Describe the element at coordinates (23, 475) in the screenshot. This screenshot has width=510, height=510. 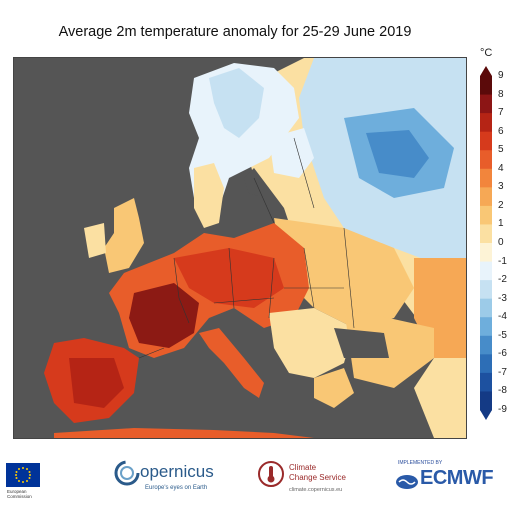
I see `eu-flag-logo` at that location.